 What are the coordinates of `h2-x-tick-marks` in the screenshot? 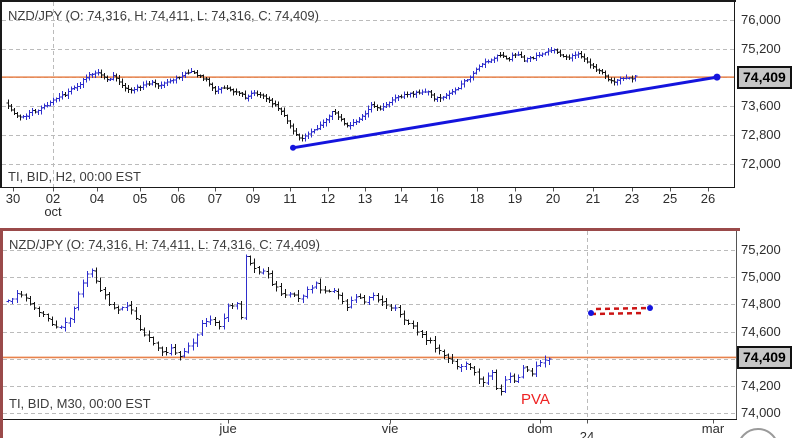 It's located at (361, 189).